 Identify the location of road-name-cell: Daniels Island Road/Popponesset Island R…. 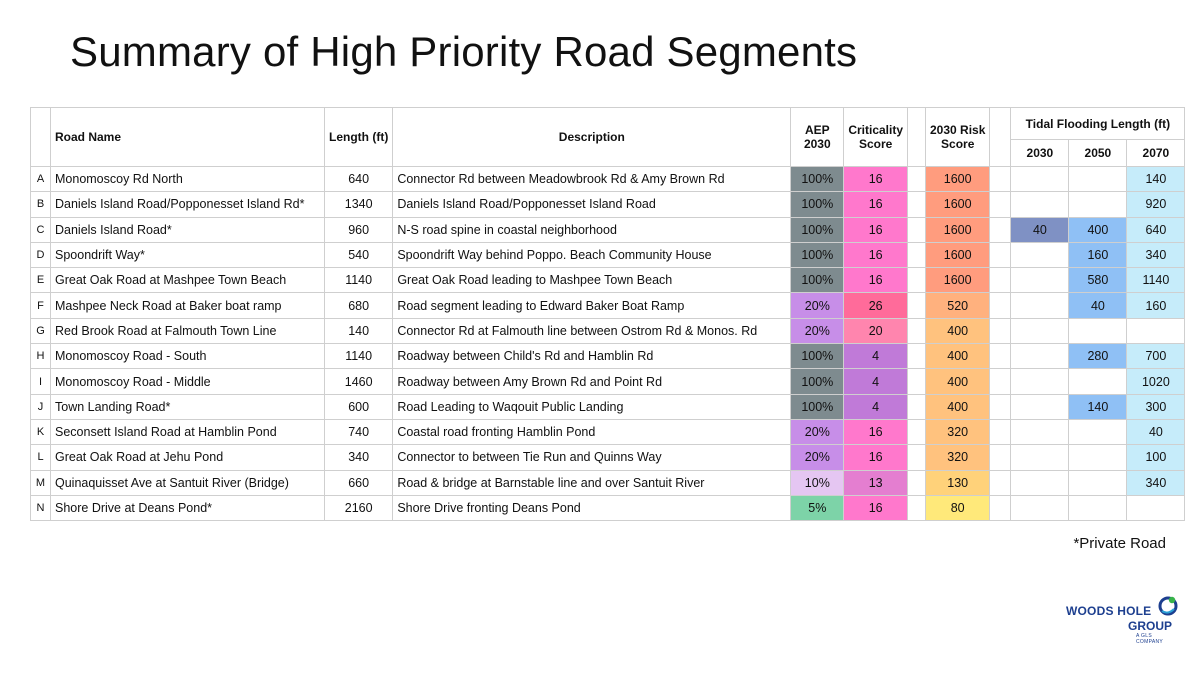
(187, 204).